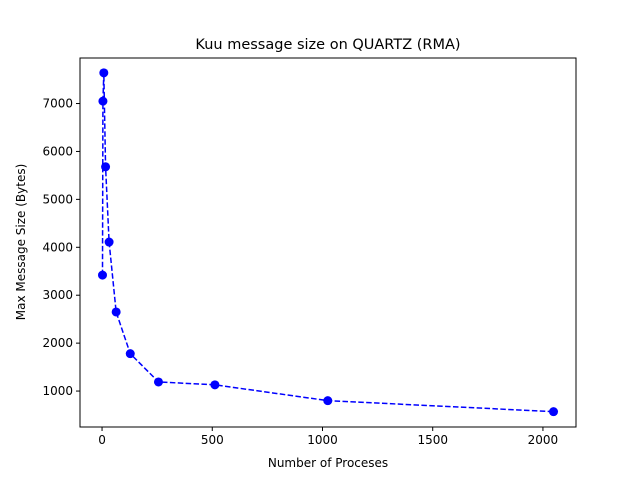  I want to click on y-tick-label-2: 3000, so click(57, 295).